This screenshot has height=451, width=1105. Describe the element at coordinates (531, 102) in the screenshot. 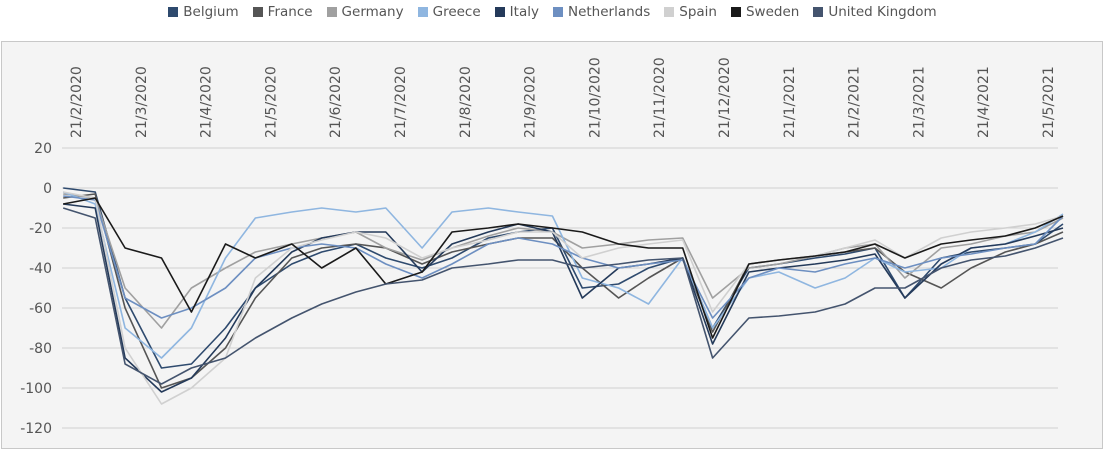

I see `x-tick-label: 21/9/2020` at that location.